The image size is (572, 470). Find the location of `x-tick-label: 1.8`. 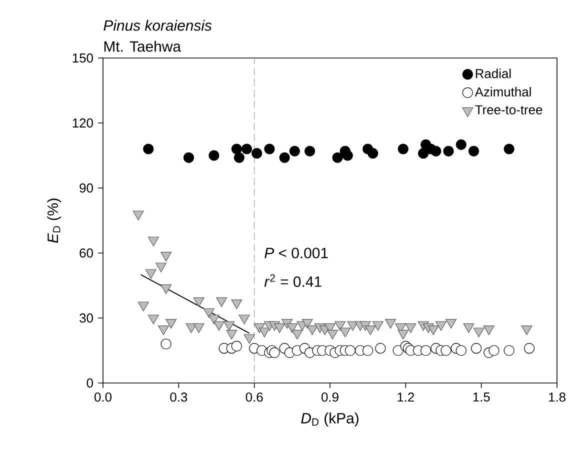

x-tick-label: 1.8 is located at coordinates (557, 397).